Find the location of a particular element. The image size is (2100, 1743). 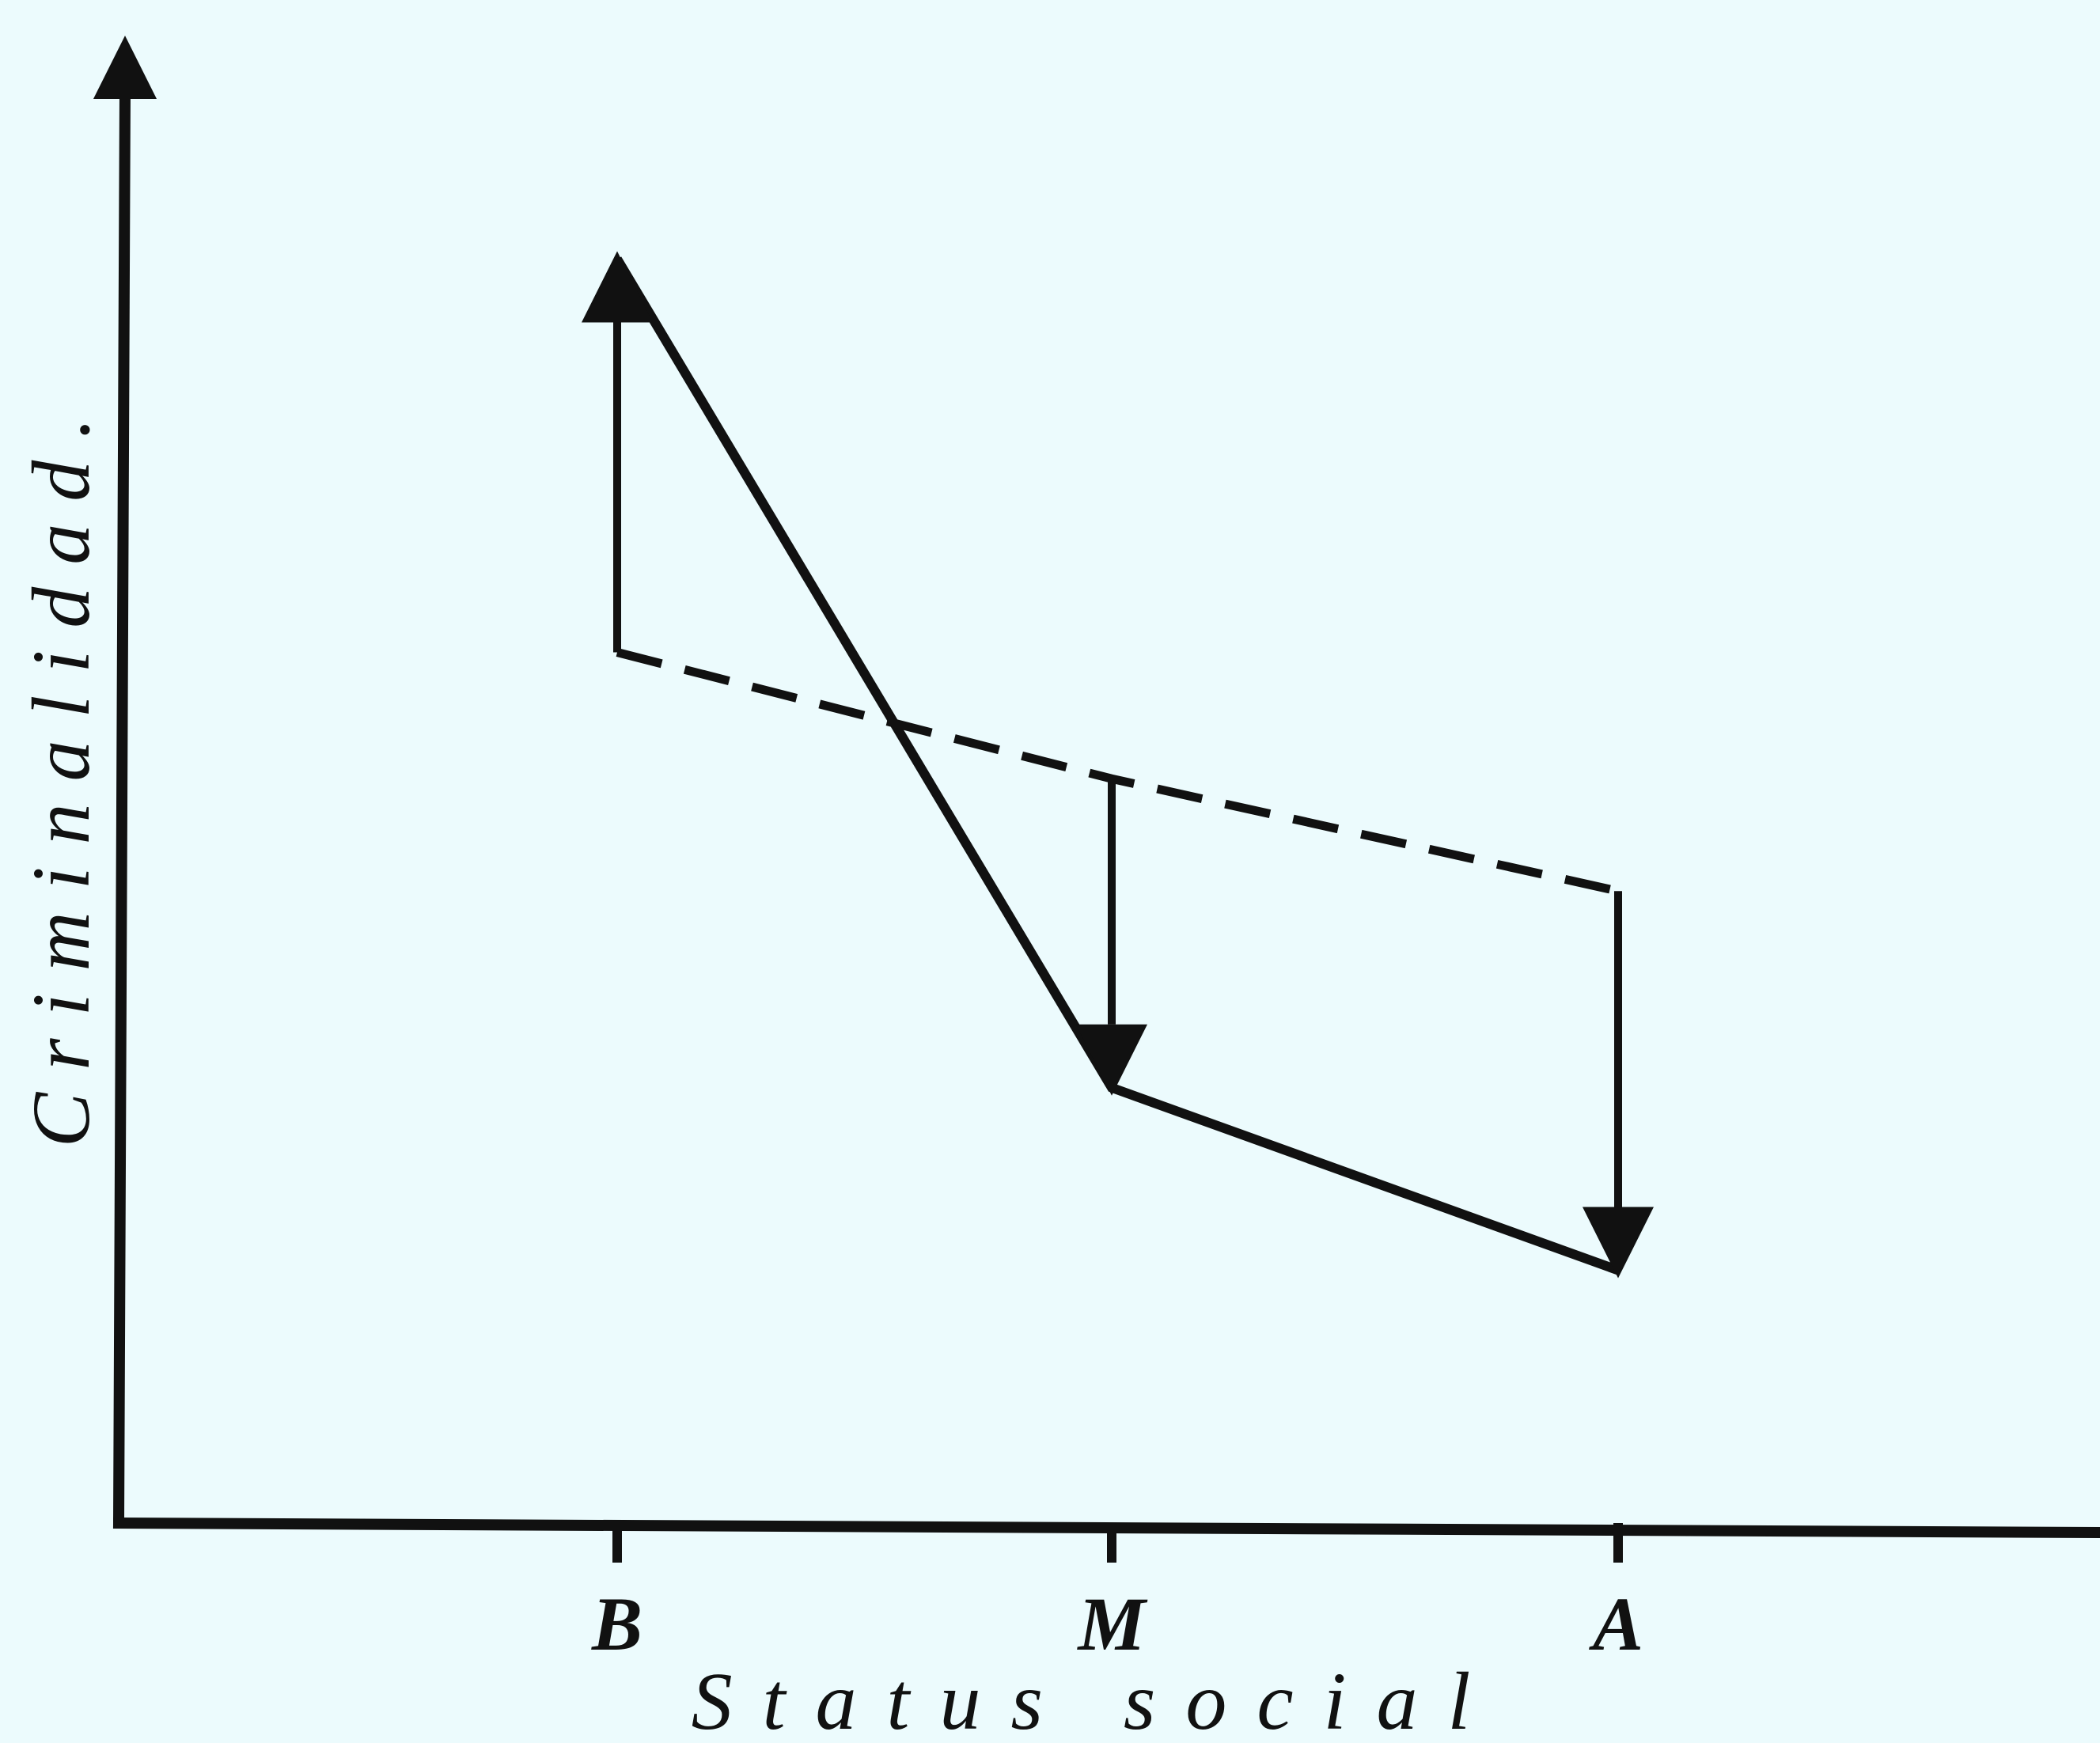

shift-arrow-a is located at coordinates (1618, 1085).